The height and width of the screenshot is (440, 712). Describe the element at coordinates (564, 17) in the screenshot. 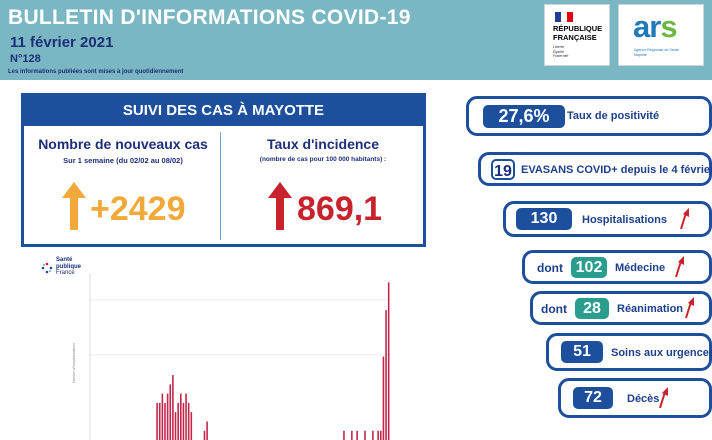

I see `french-flag-icon` at that location.